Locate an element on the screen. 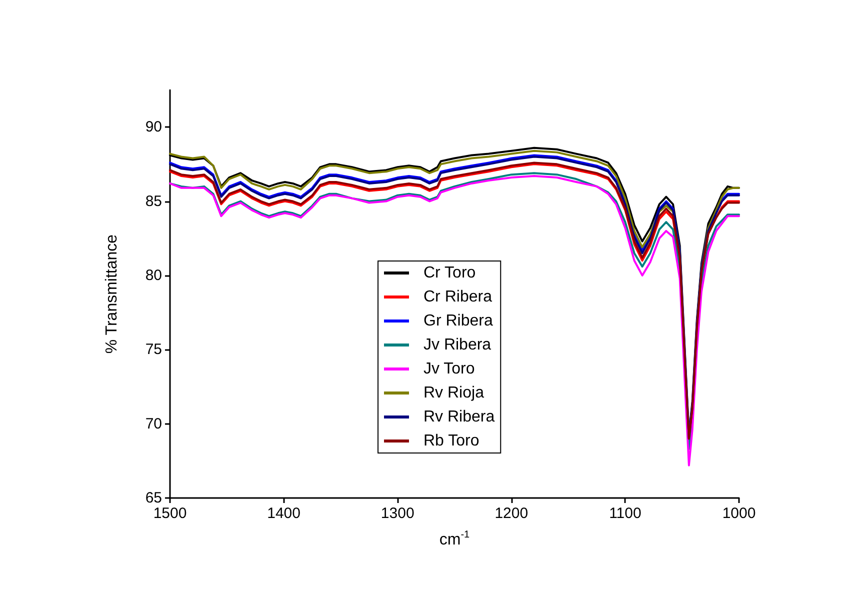  legend-label: Rv Rioja is located at coordinates (454, 393).